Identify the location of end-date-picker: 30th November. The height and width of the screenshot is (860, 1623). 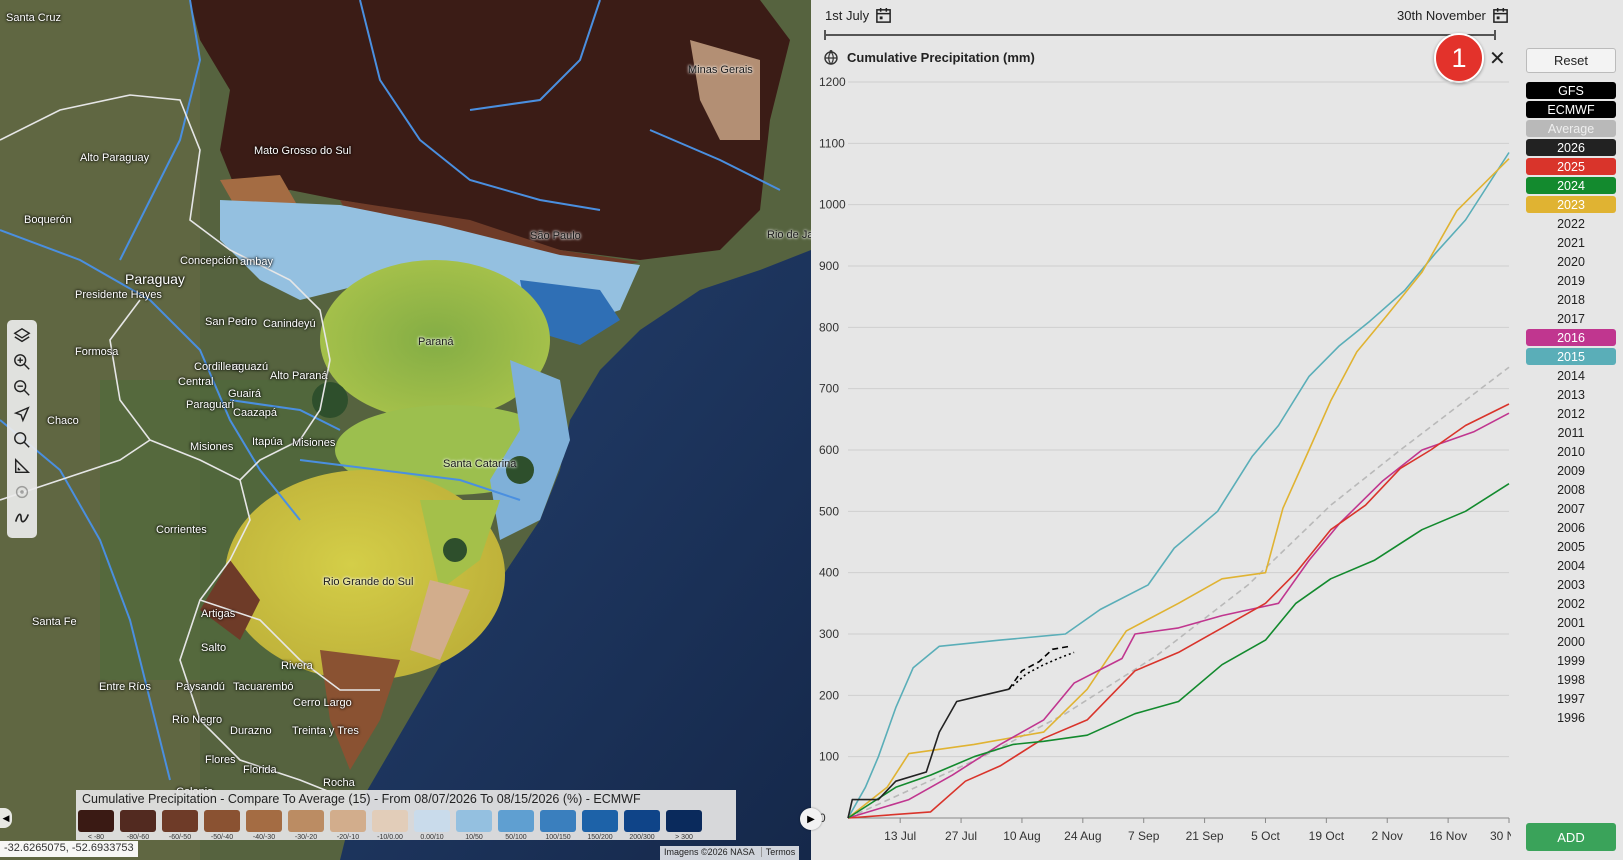
(1453, 15).